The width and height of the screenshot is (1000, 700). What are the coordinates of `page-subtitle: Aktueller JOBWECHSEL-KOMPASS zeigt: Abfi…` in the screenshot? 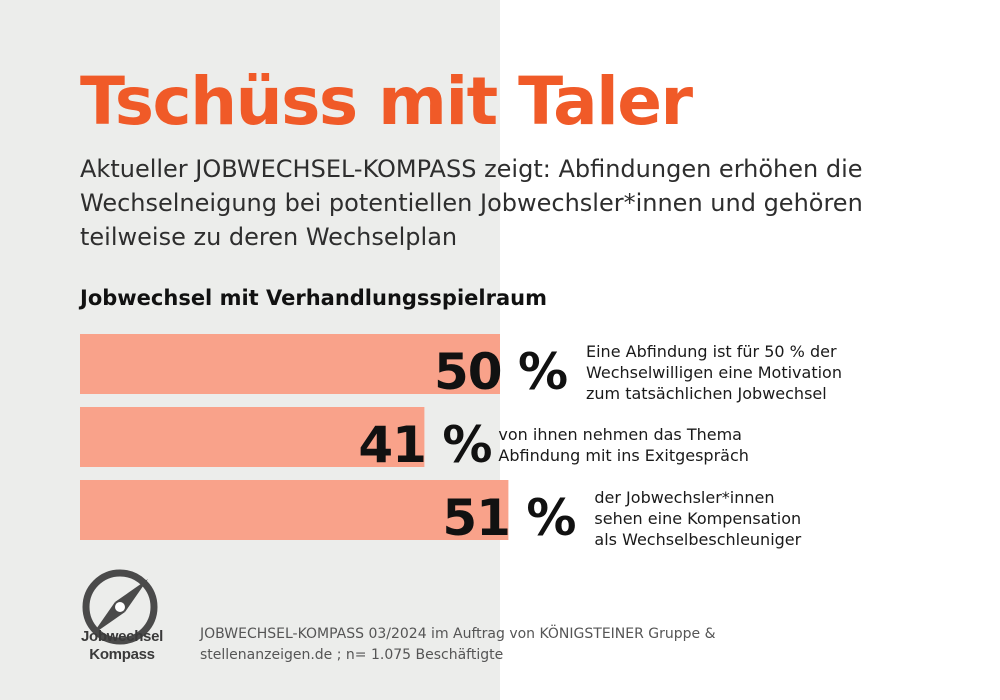 It's located at (471, 203).